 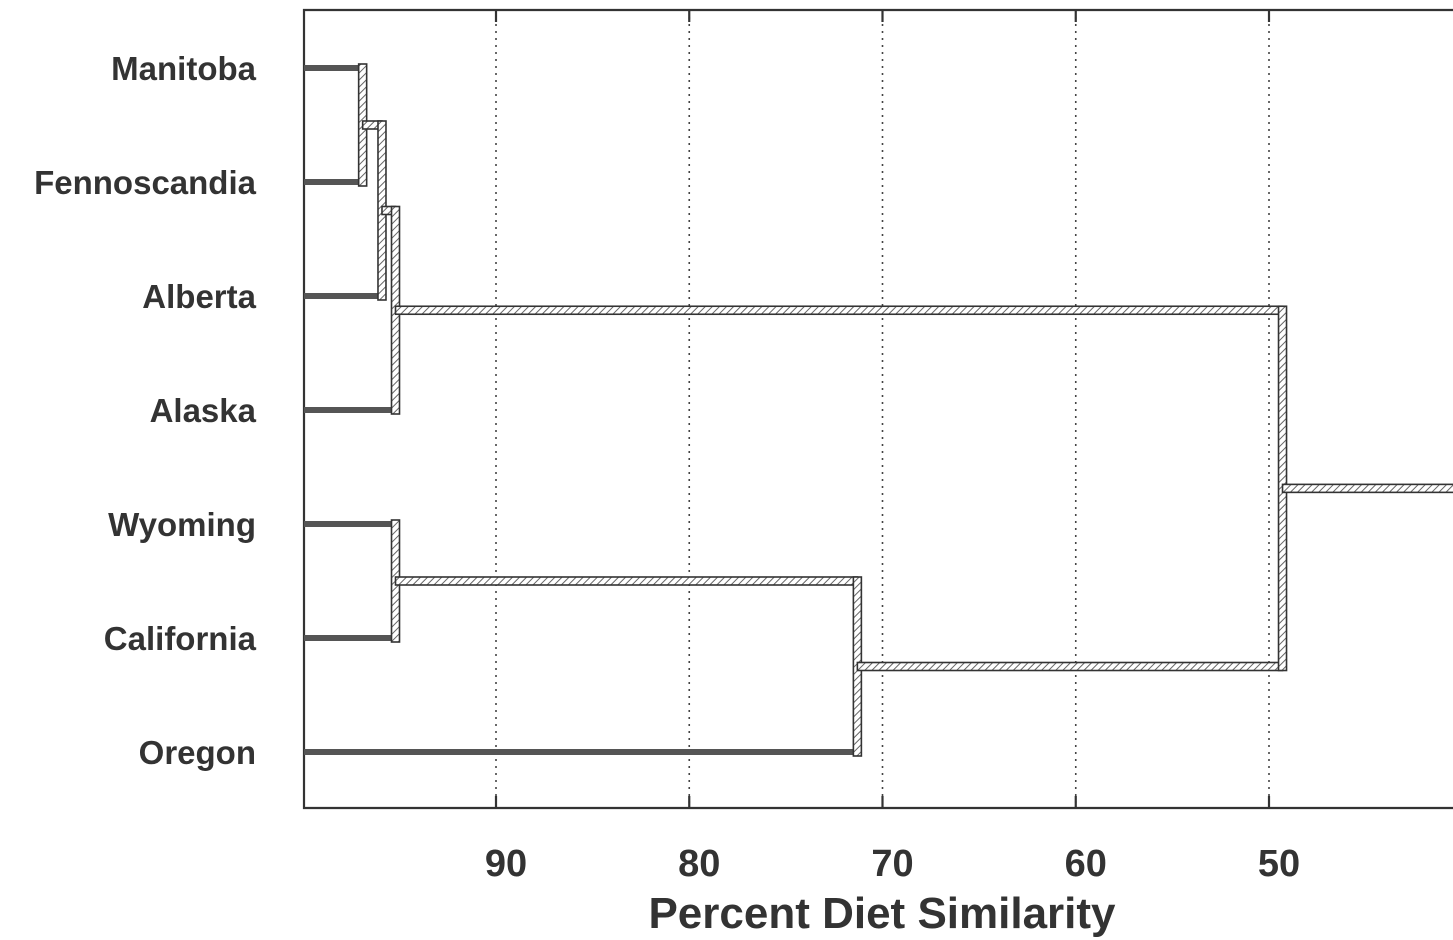 What do you see at coordinates (1086, 864) in the screenshot?
I see `x-tick-label: 60` at bounding box center [1086, 864].